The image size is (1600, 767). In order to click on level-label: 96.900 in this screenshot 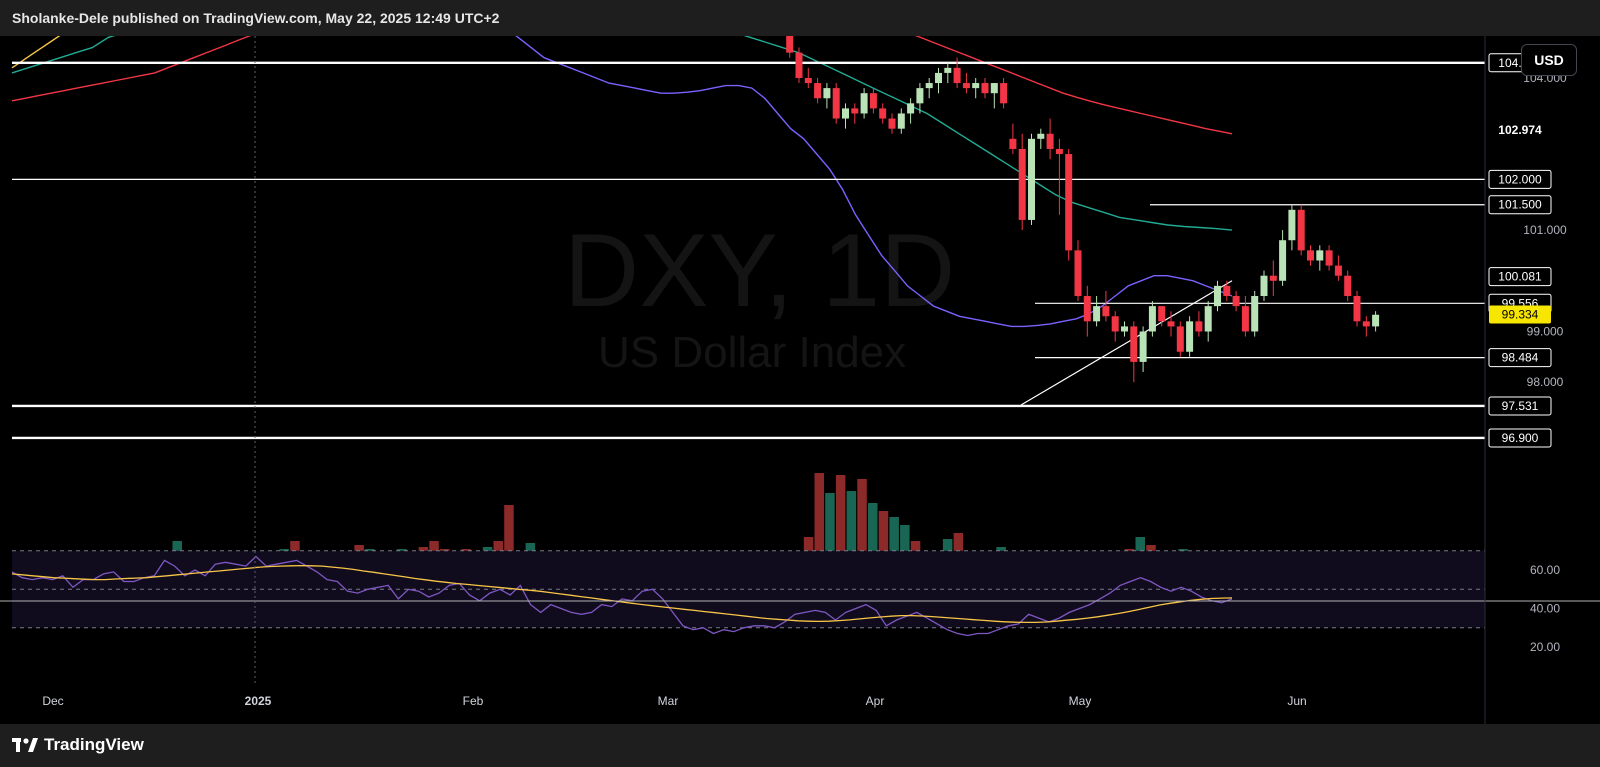, I will do `click(1520, 438)`.